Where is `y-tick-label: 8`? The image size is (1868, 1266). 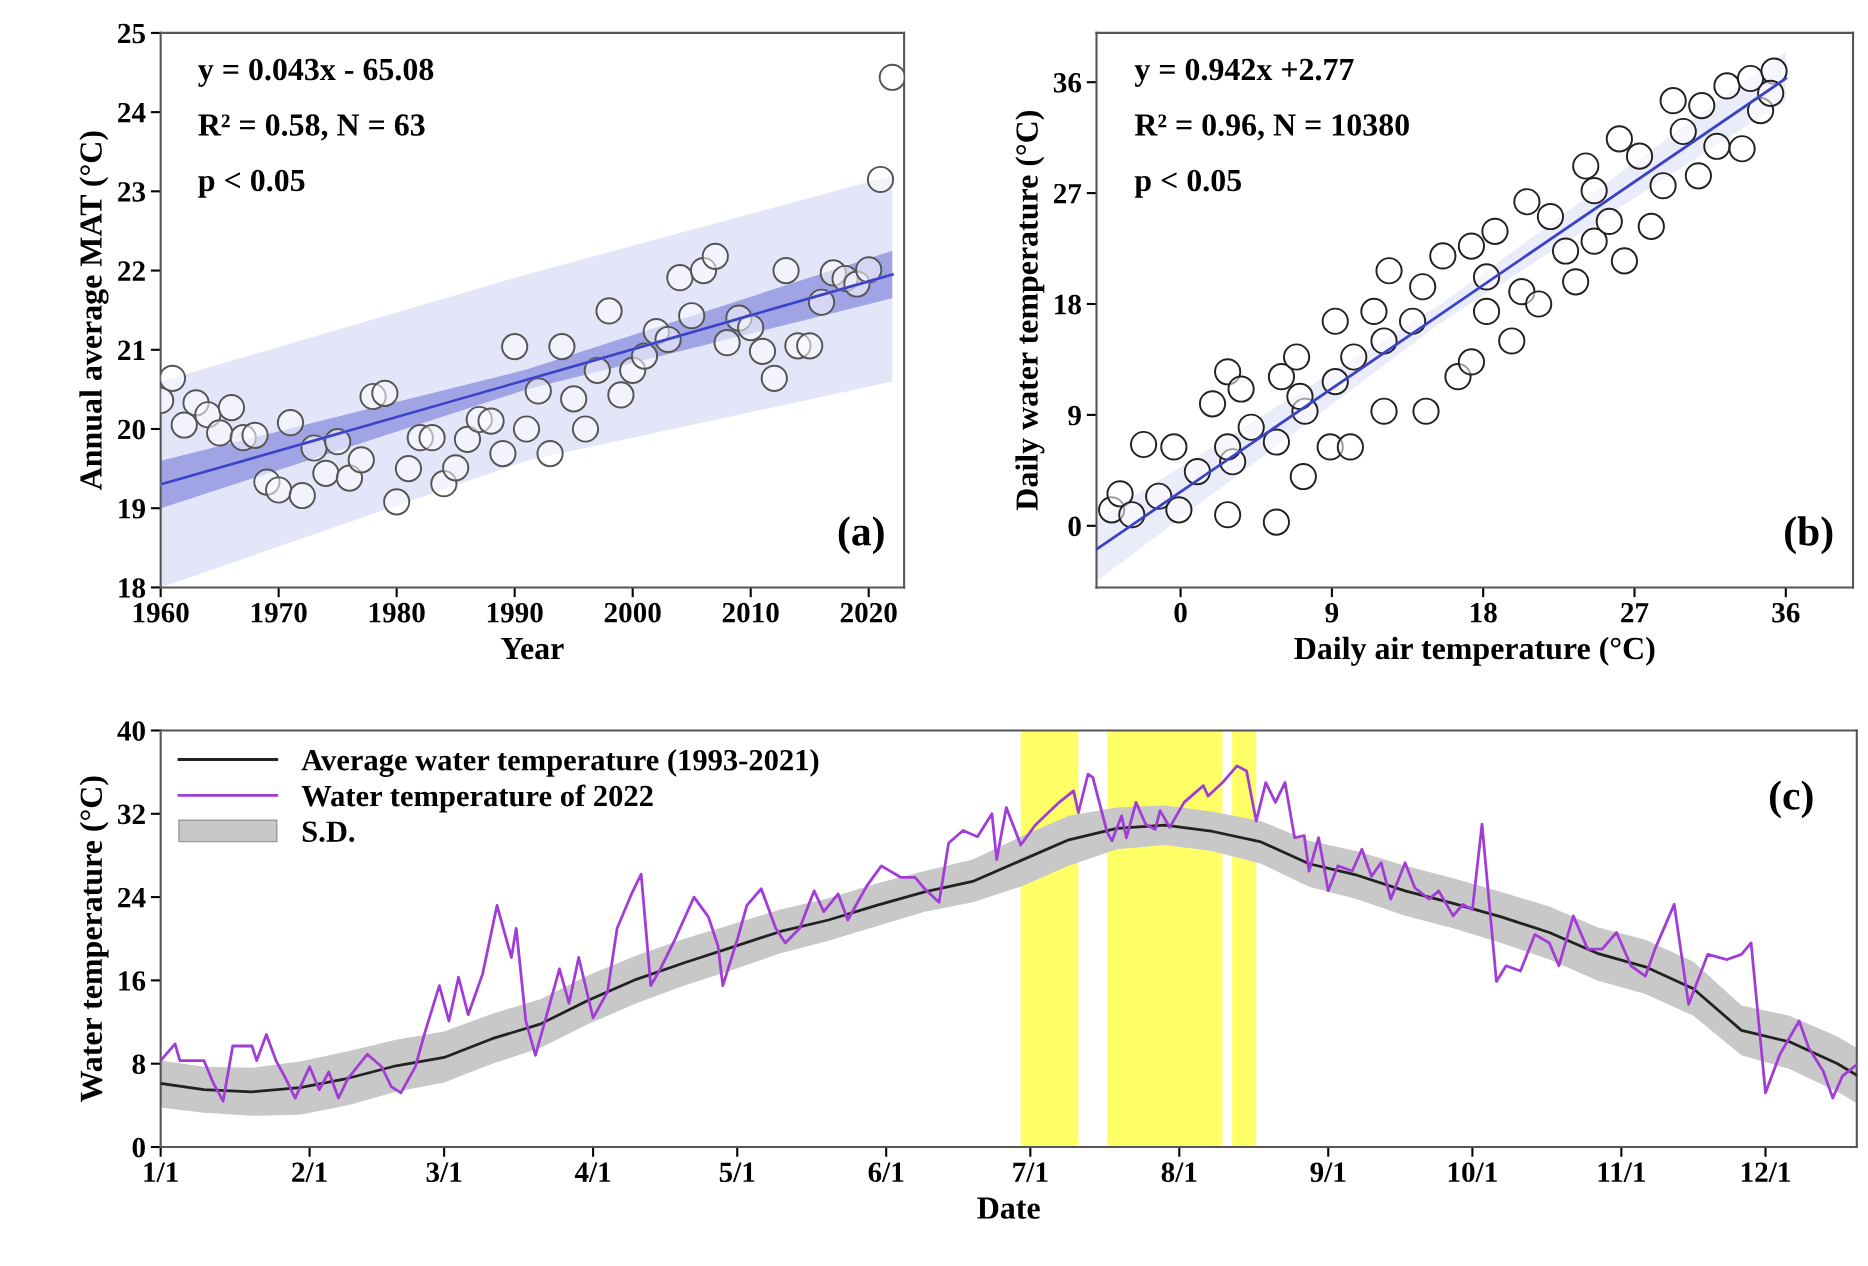
y-tick-label: 8 is located at coordinates (139, 1064).